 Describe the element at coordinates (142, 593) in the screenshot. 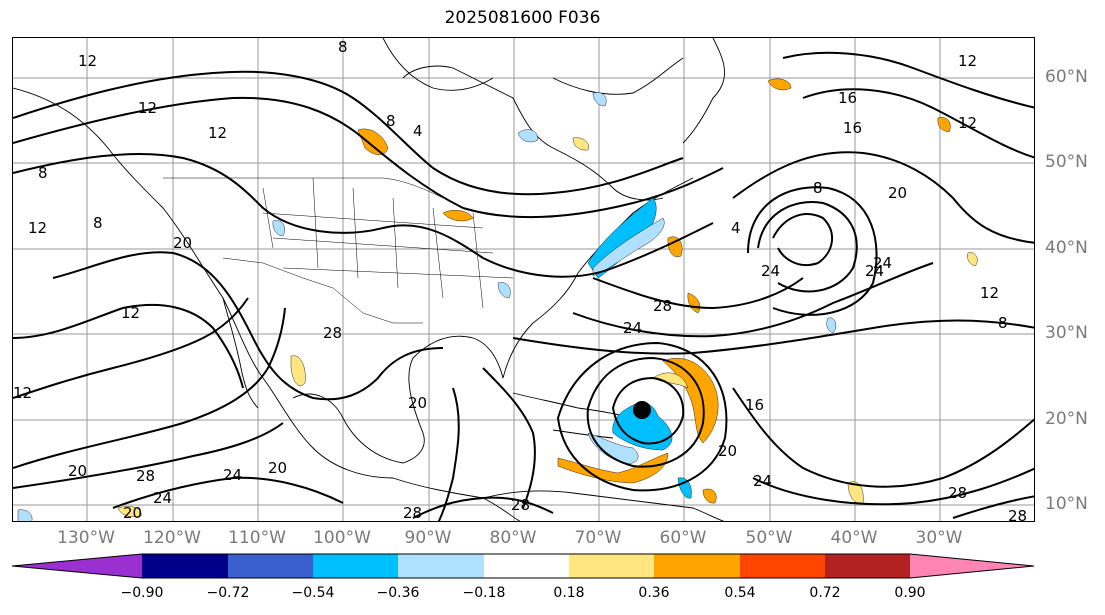

I see `colorbar-tick-label: −0.90` at that location.